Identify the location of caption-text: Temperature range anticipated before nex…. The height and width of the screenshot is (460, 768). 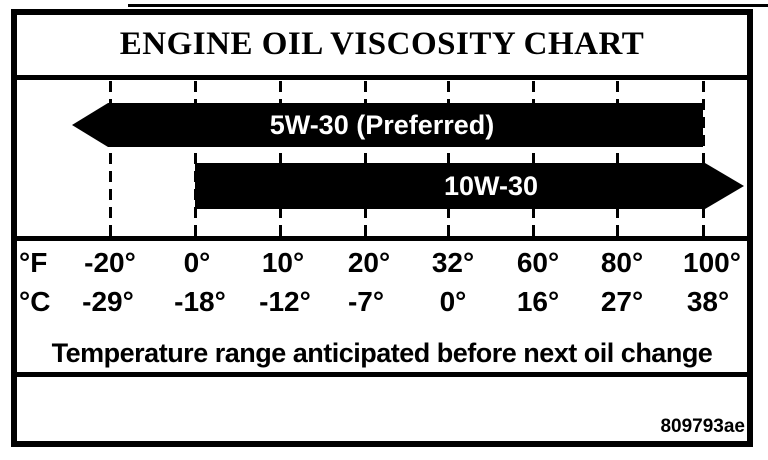
(382, 353).